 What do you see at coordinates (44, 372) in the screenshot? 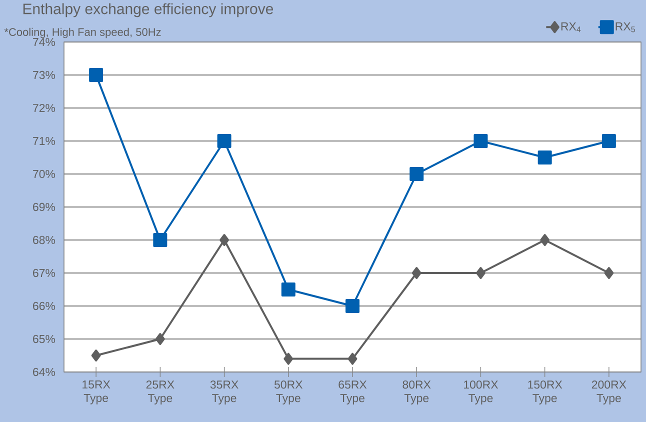
I see `y-tick-label: 64%` at bounding box center [44, 372].